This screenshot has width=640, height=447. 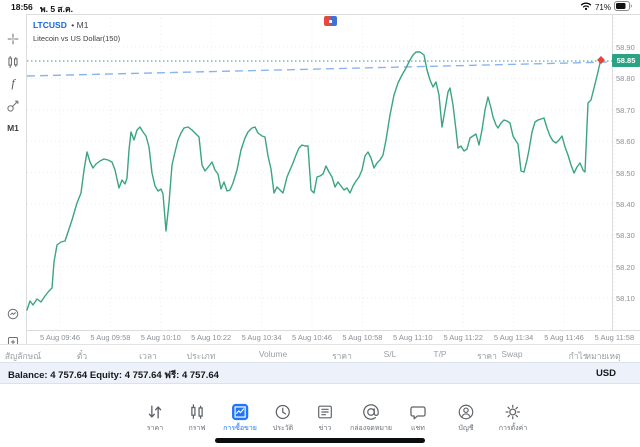 I want to click on time-axis-label: 5 Aug 09:58, so click(x=110, y=337).